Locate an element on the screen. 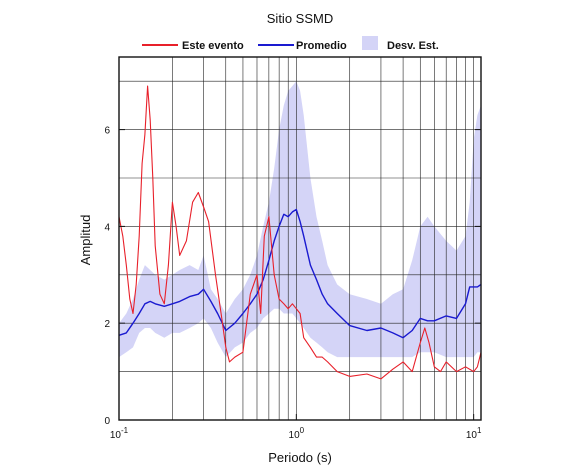 The image size is (586, 475). y-tick-label: 0 is located at coordinates (107, 421).